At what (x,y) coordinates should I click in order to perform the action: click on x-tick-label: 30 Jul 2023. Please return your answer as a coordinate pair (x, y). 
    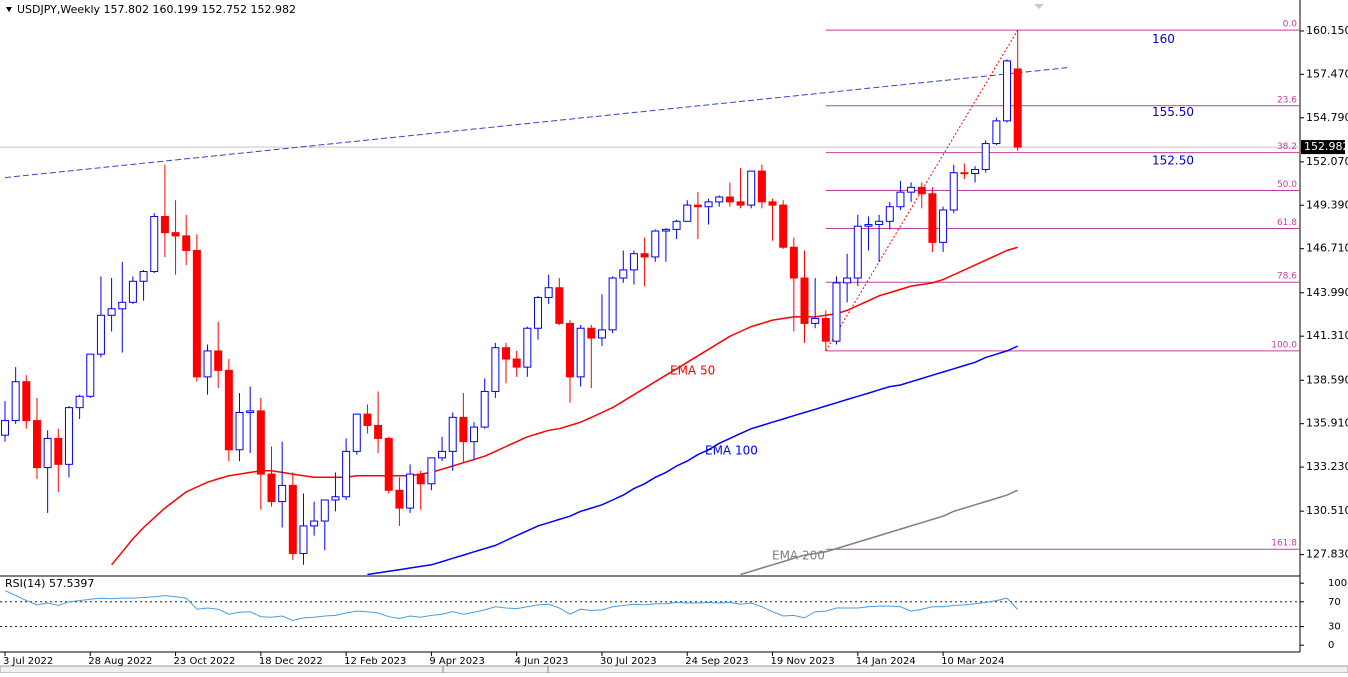
    Looking at the image, I should click on (628, 661).